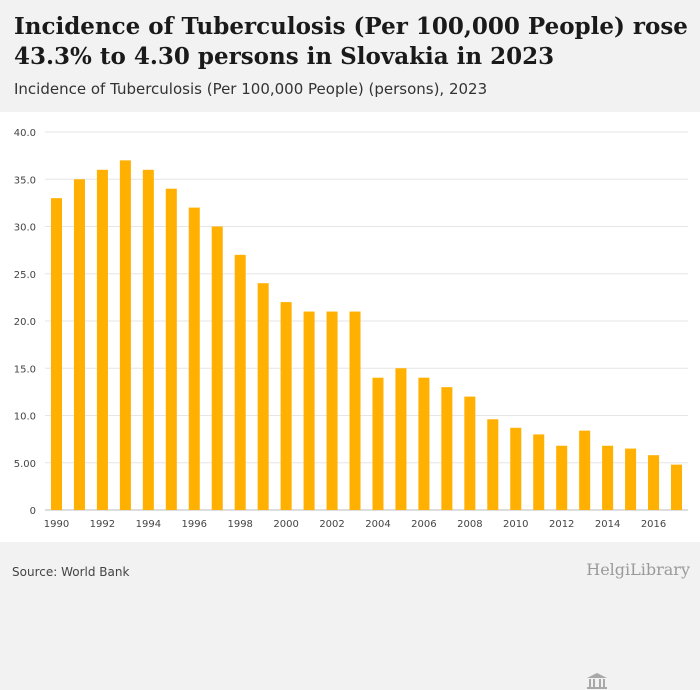 The width and height of the screenshot is (700, 690). I want to click on y-tick-label: 20.0, so click(25, 322).